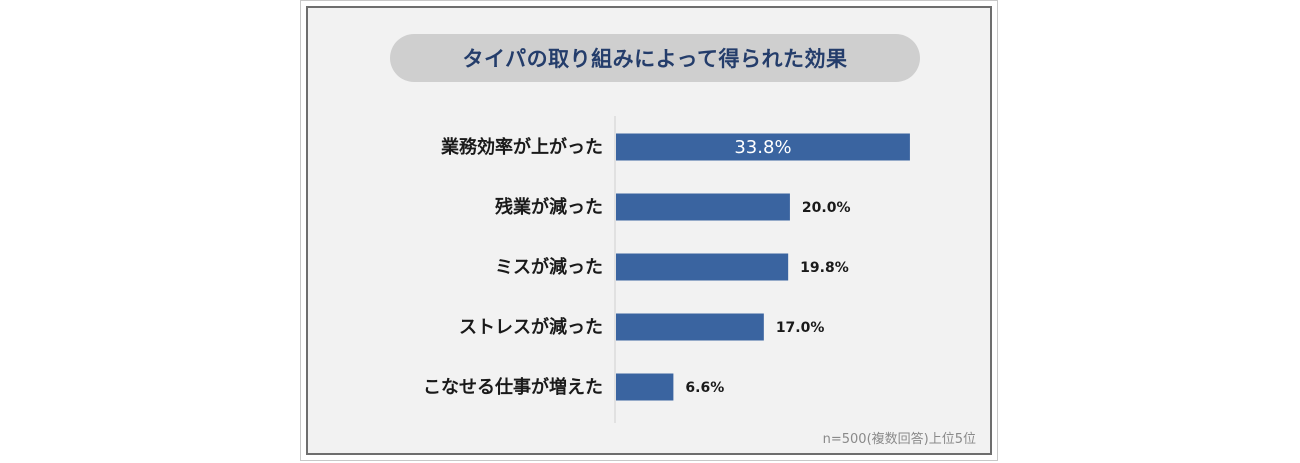  Describe the element at coordinates (899, 439) in the screenshot. I see `sample-note: n=500(複数回答)上位5位` at that location.